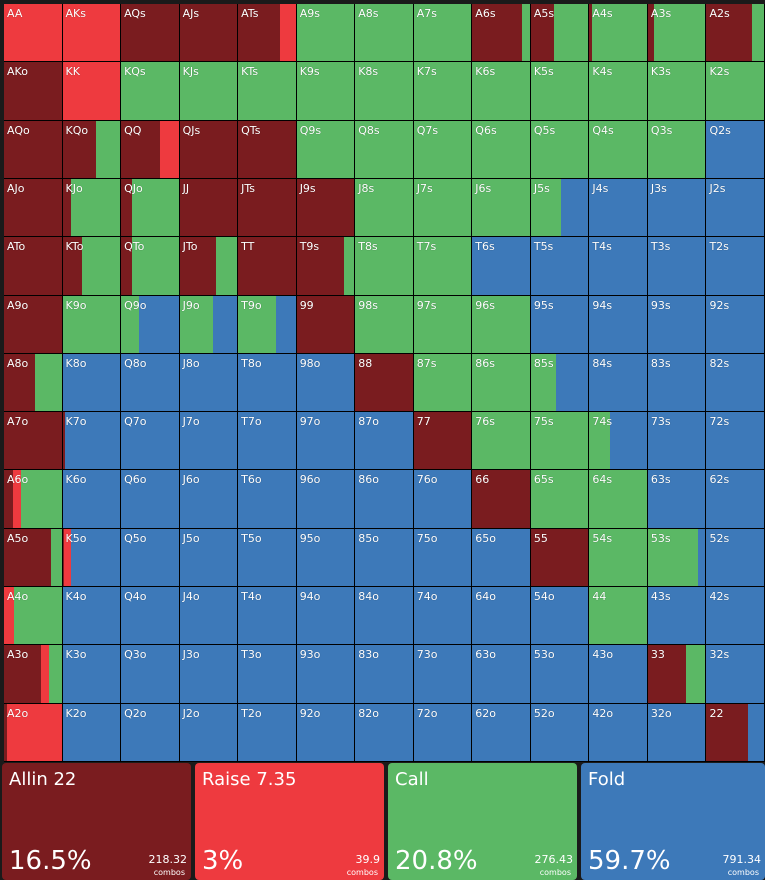 The height and width of the screenshot is (880, 765). What do you see at coordinates (677, 383) in the screenshot?
I see `hand-cell: 83s` at bounding box center [677, 383].